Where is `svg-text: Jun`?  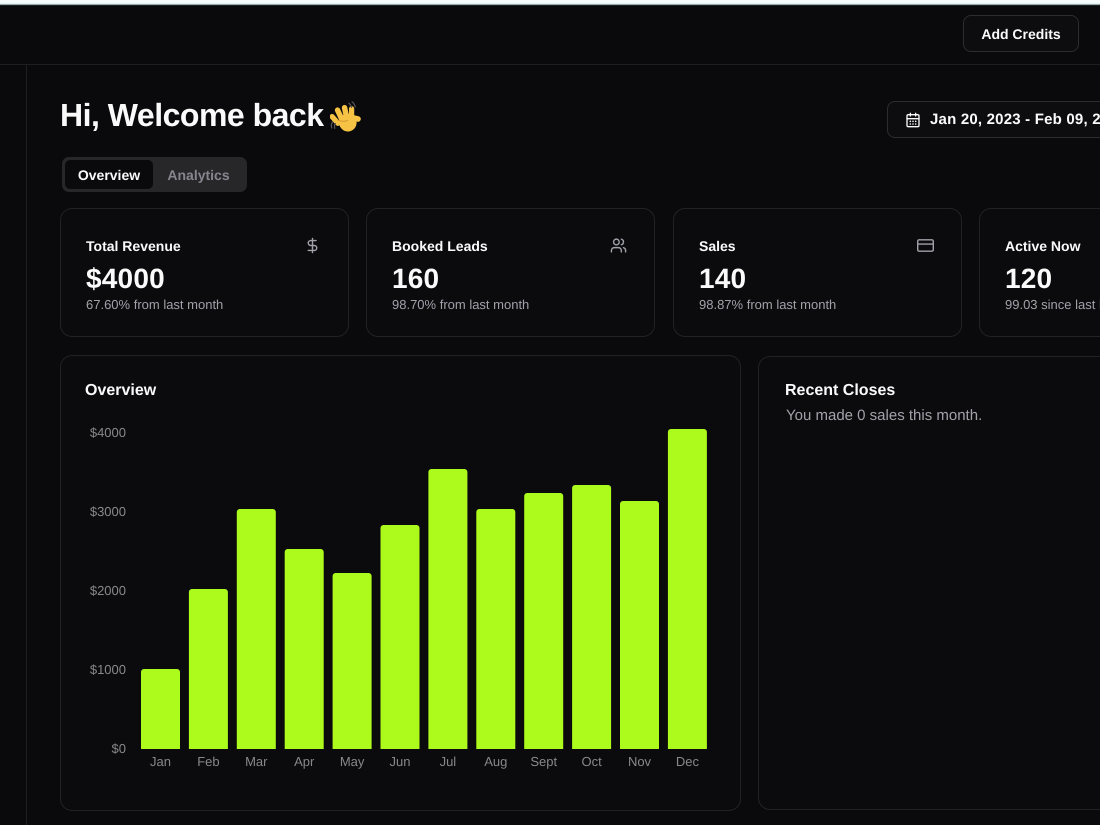 svg-text: Jun is located at coordinates (400, 761).